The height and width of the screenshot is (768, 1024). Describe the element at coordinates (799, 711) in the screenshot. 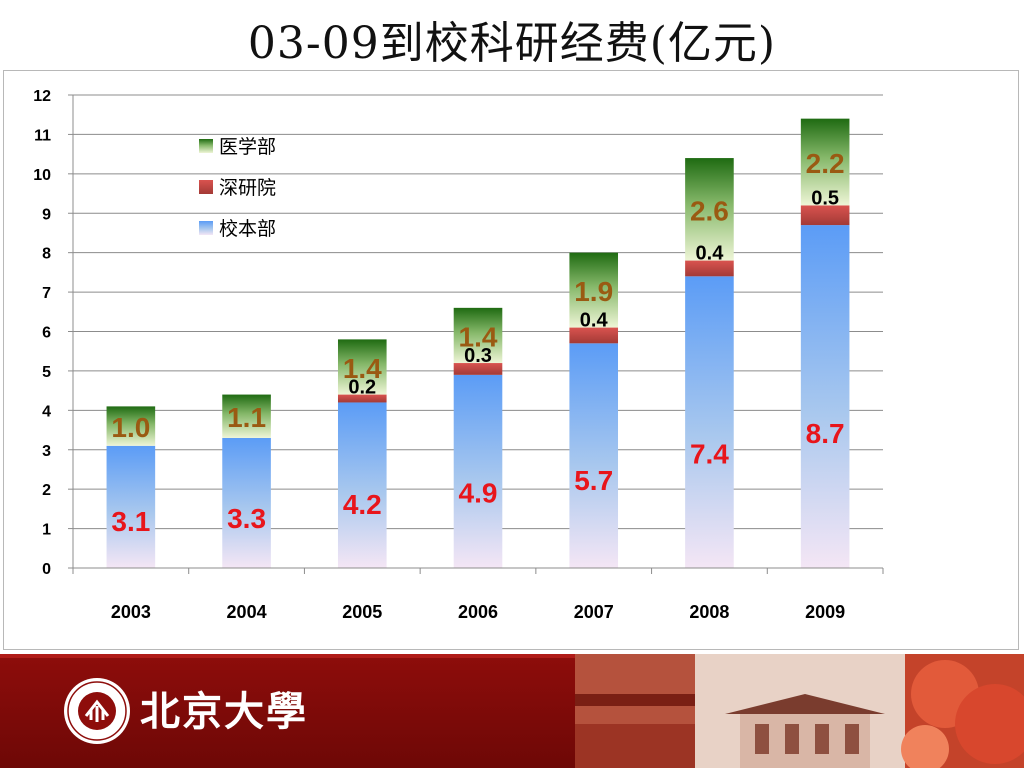

I see `campus-photo` at that location.